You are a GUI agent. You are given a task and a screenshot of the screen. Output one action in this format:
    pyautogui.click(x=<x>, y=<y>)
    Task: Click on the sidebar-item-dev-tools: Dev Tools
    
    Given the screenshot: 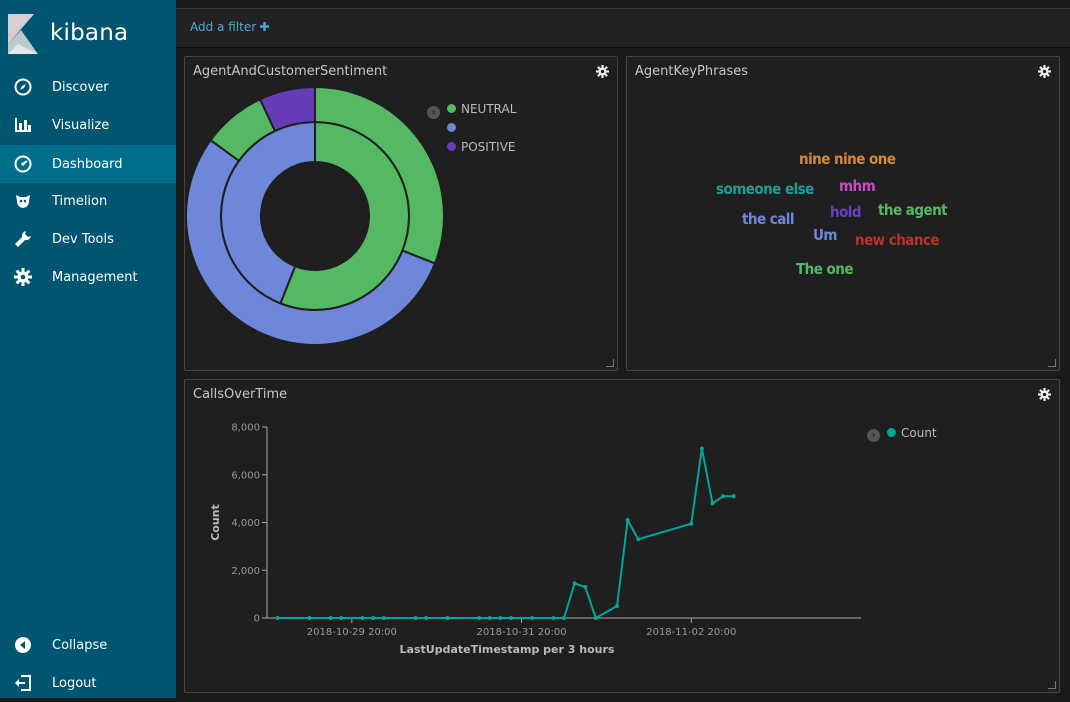 What is the action you would take?
    pyautogui.click(x=88, y=239)
    